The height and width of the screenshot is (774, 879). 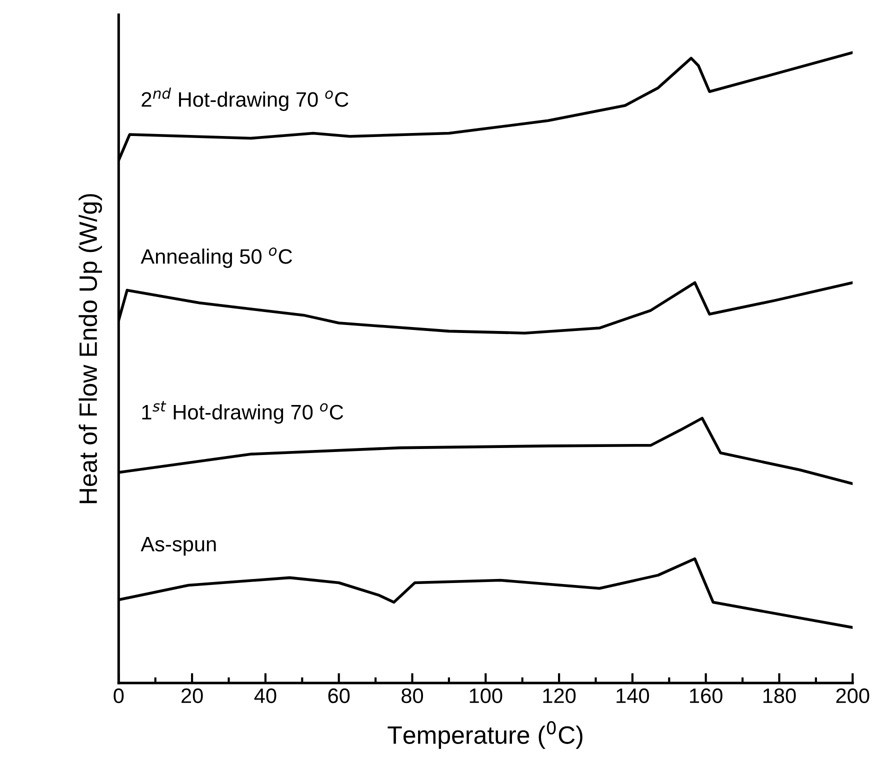 I want to click on x-tick-label: 20, so click(x=192, y=696).